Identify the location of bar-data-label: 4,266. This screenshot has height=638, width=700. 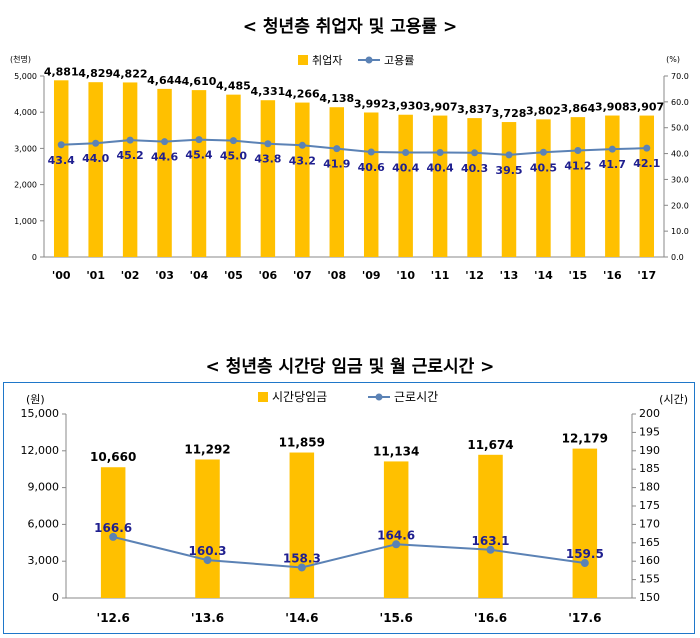
(302, 94).